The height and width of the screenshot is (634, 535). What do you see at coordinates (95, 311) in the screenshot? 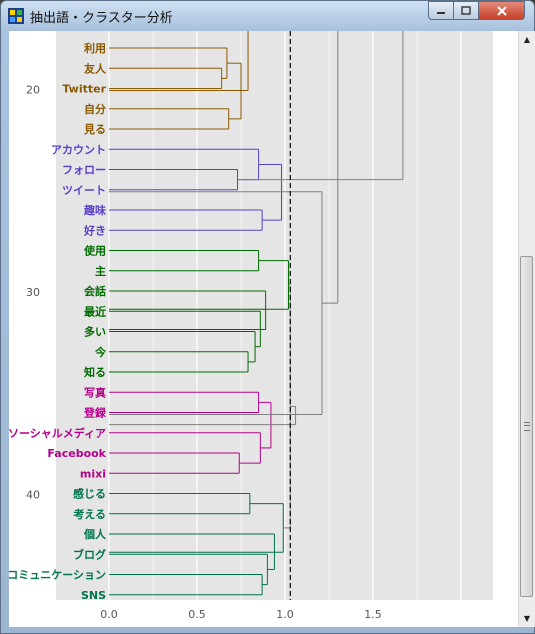
I see `leaf-label: 最近` at bounding box center [95, 311].